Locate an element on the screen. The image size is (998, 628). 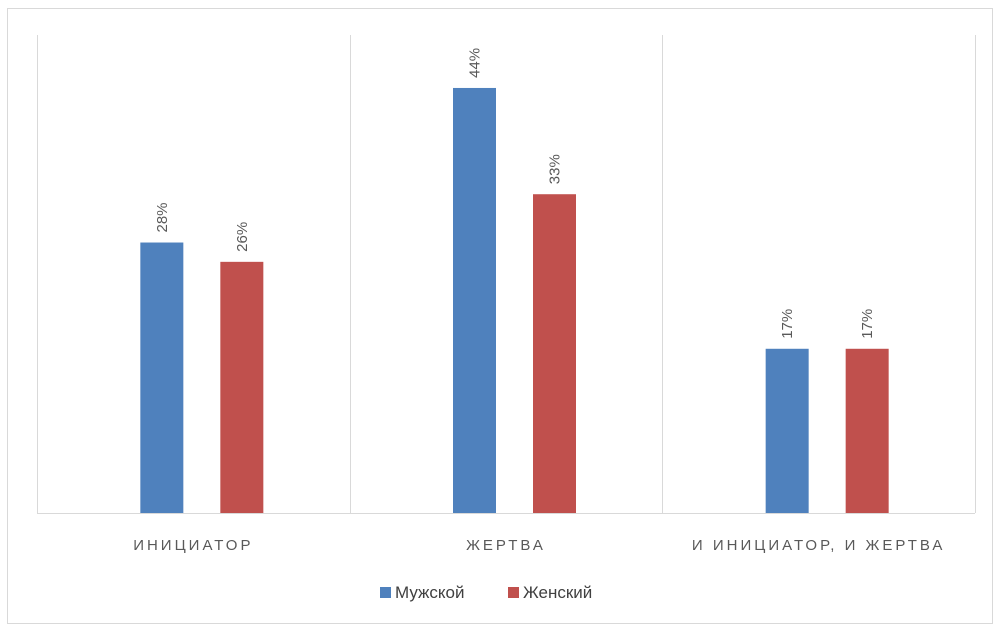
data-label: 44% is located at coordinates (475, 63).